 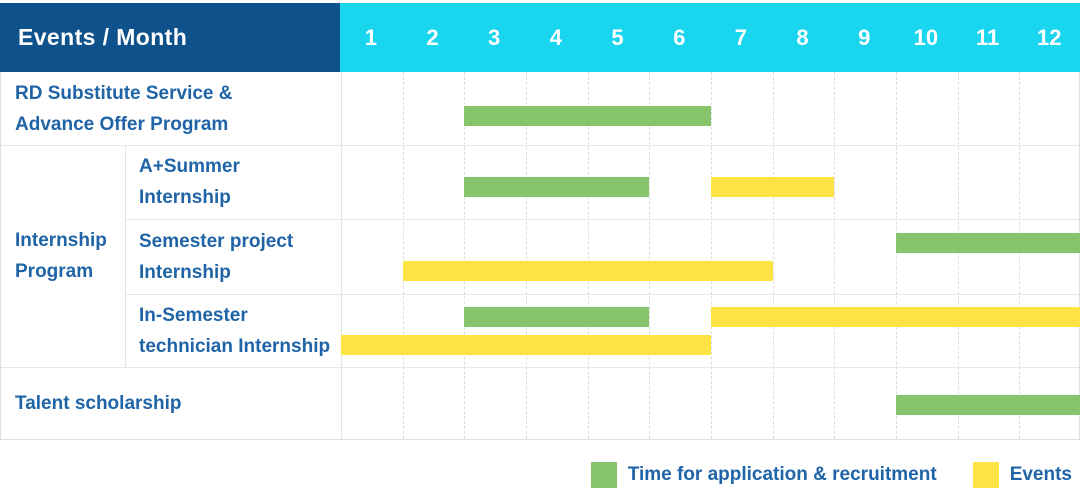 What do you see at coordinates (1049, 37) in the screenshot?
I see `month-label-12: 12` at bounding box center [1049, 37].